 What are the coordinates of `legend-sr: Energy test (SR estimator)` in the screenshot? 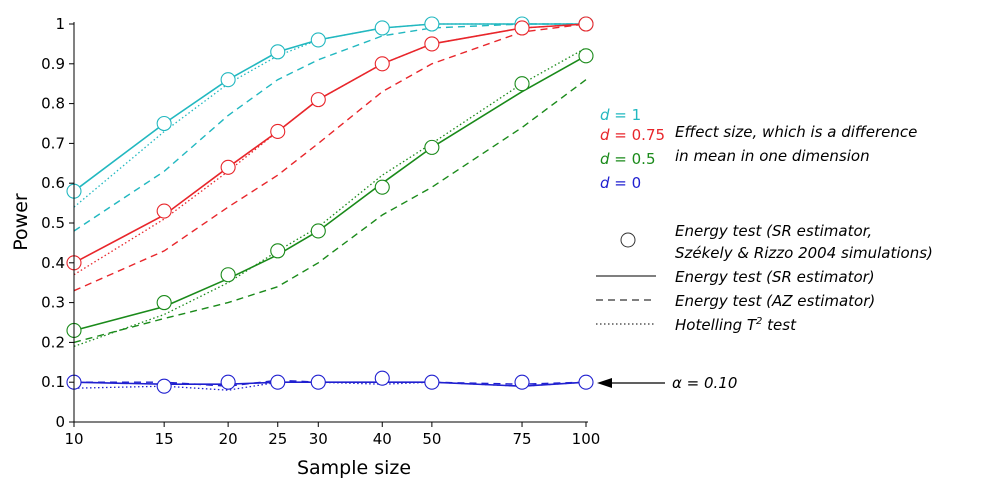 It's located at (775, 277).